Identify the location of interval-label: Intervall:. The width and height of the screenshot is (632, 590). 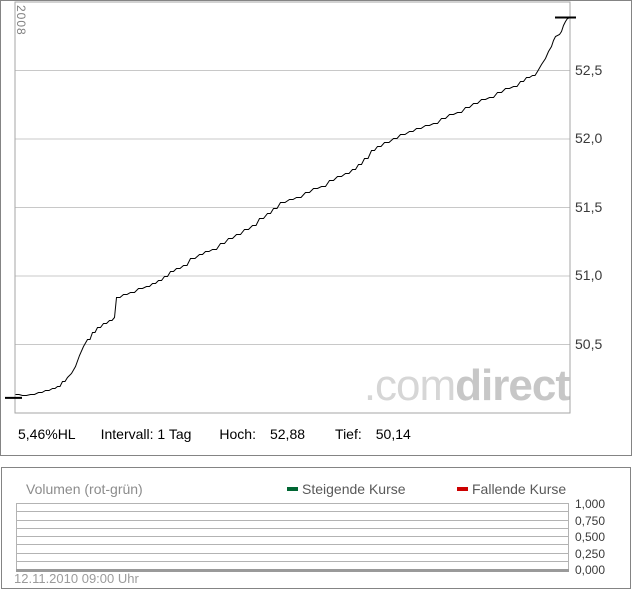
(127, 434).